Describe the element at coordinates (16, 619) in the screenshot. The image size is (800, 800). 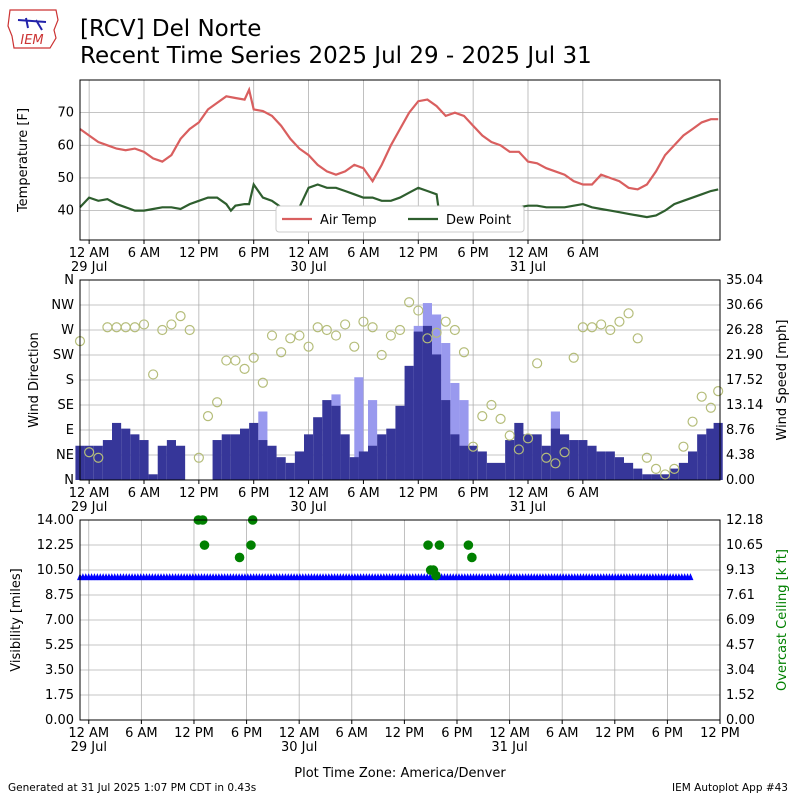
I see `vis-ylabel-left: Visibility [miles]` at that location.